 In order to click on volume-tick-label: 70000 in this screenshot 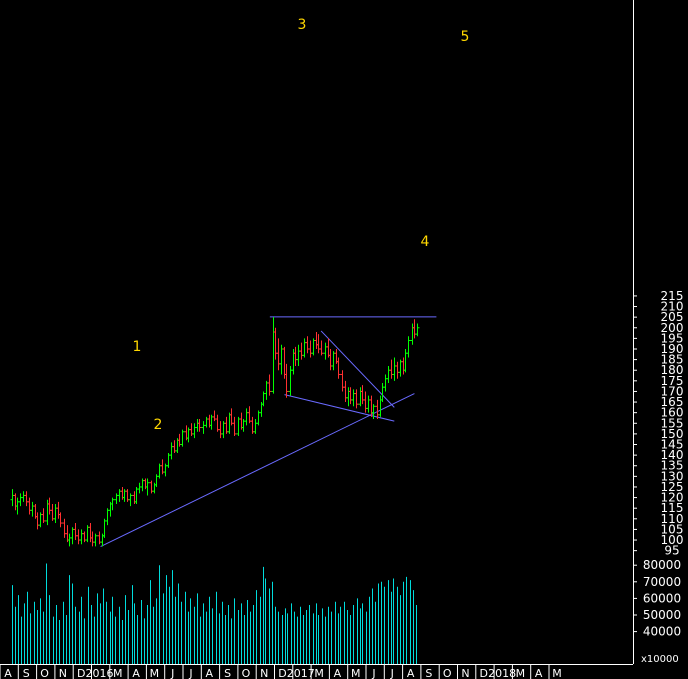, I will do `click(662, 582)`.